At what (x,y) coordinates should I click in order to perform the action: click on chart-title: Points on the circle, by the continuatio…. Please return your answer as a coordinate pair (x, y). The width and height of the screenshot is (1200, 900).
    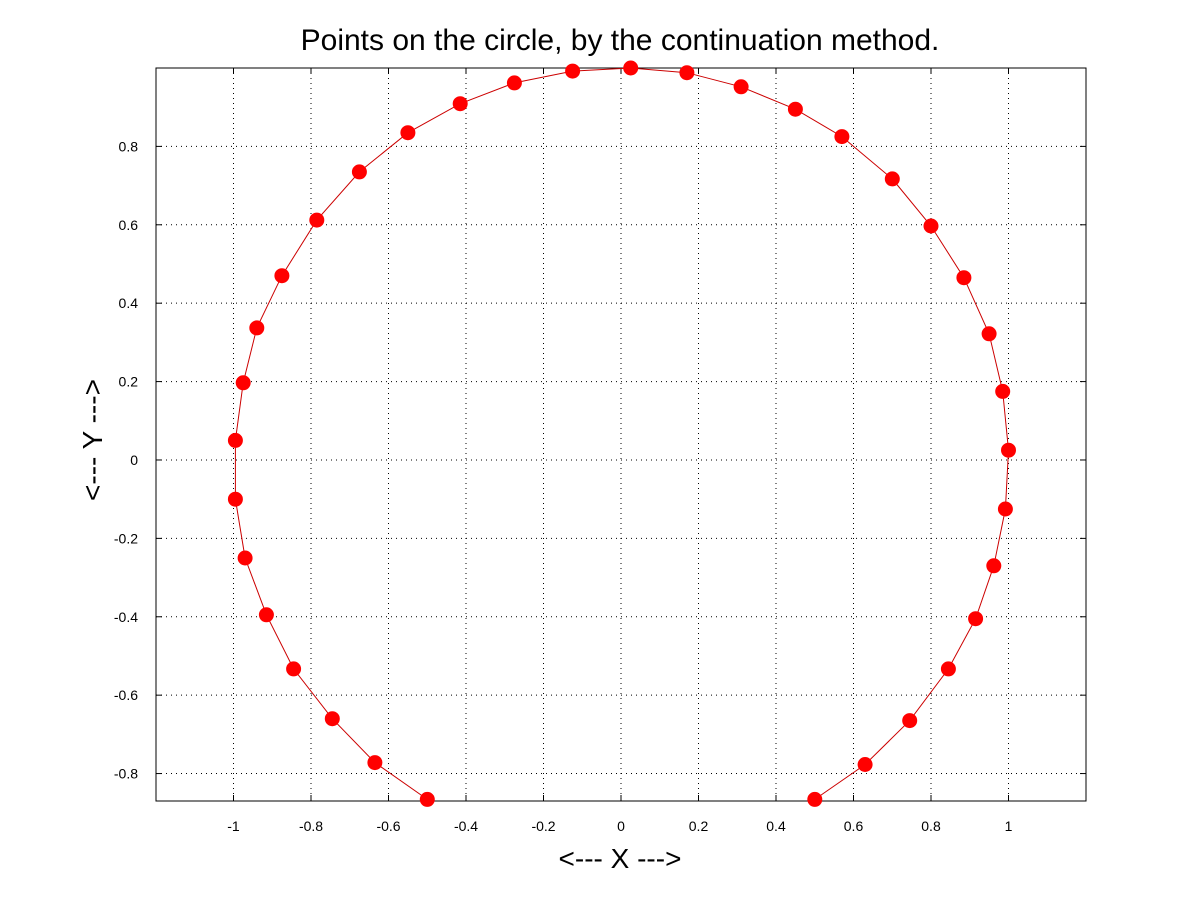
    Looking at the image, I should click on (620, 40).